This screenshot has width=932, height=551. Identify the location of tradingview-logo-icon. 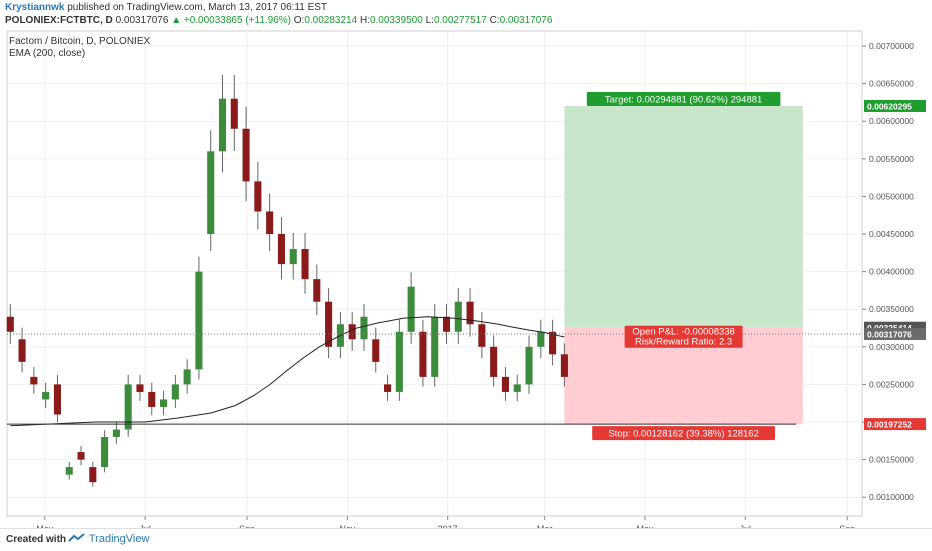
(76, 537).